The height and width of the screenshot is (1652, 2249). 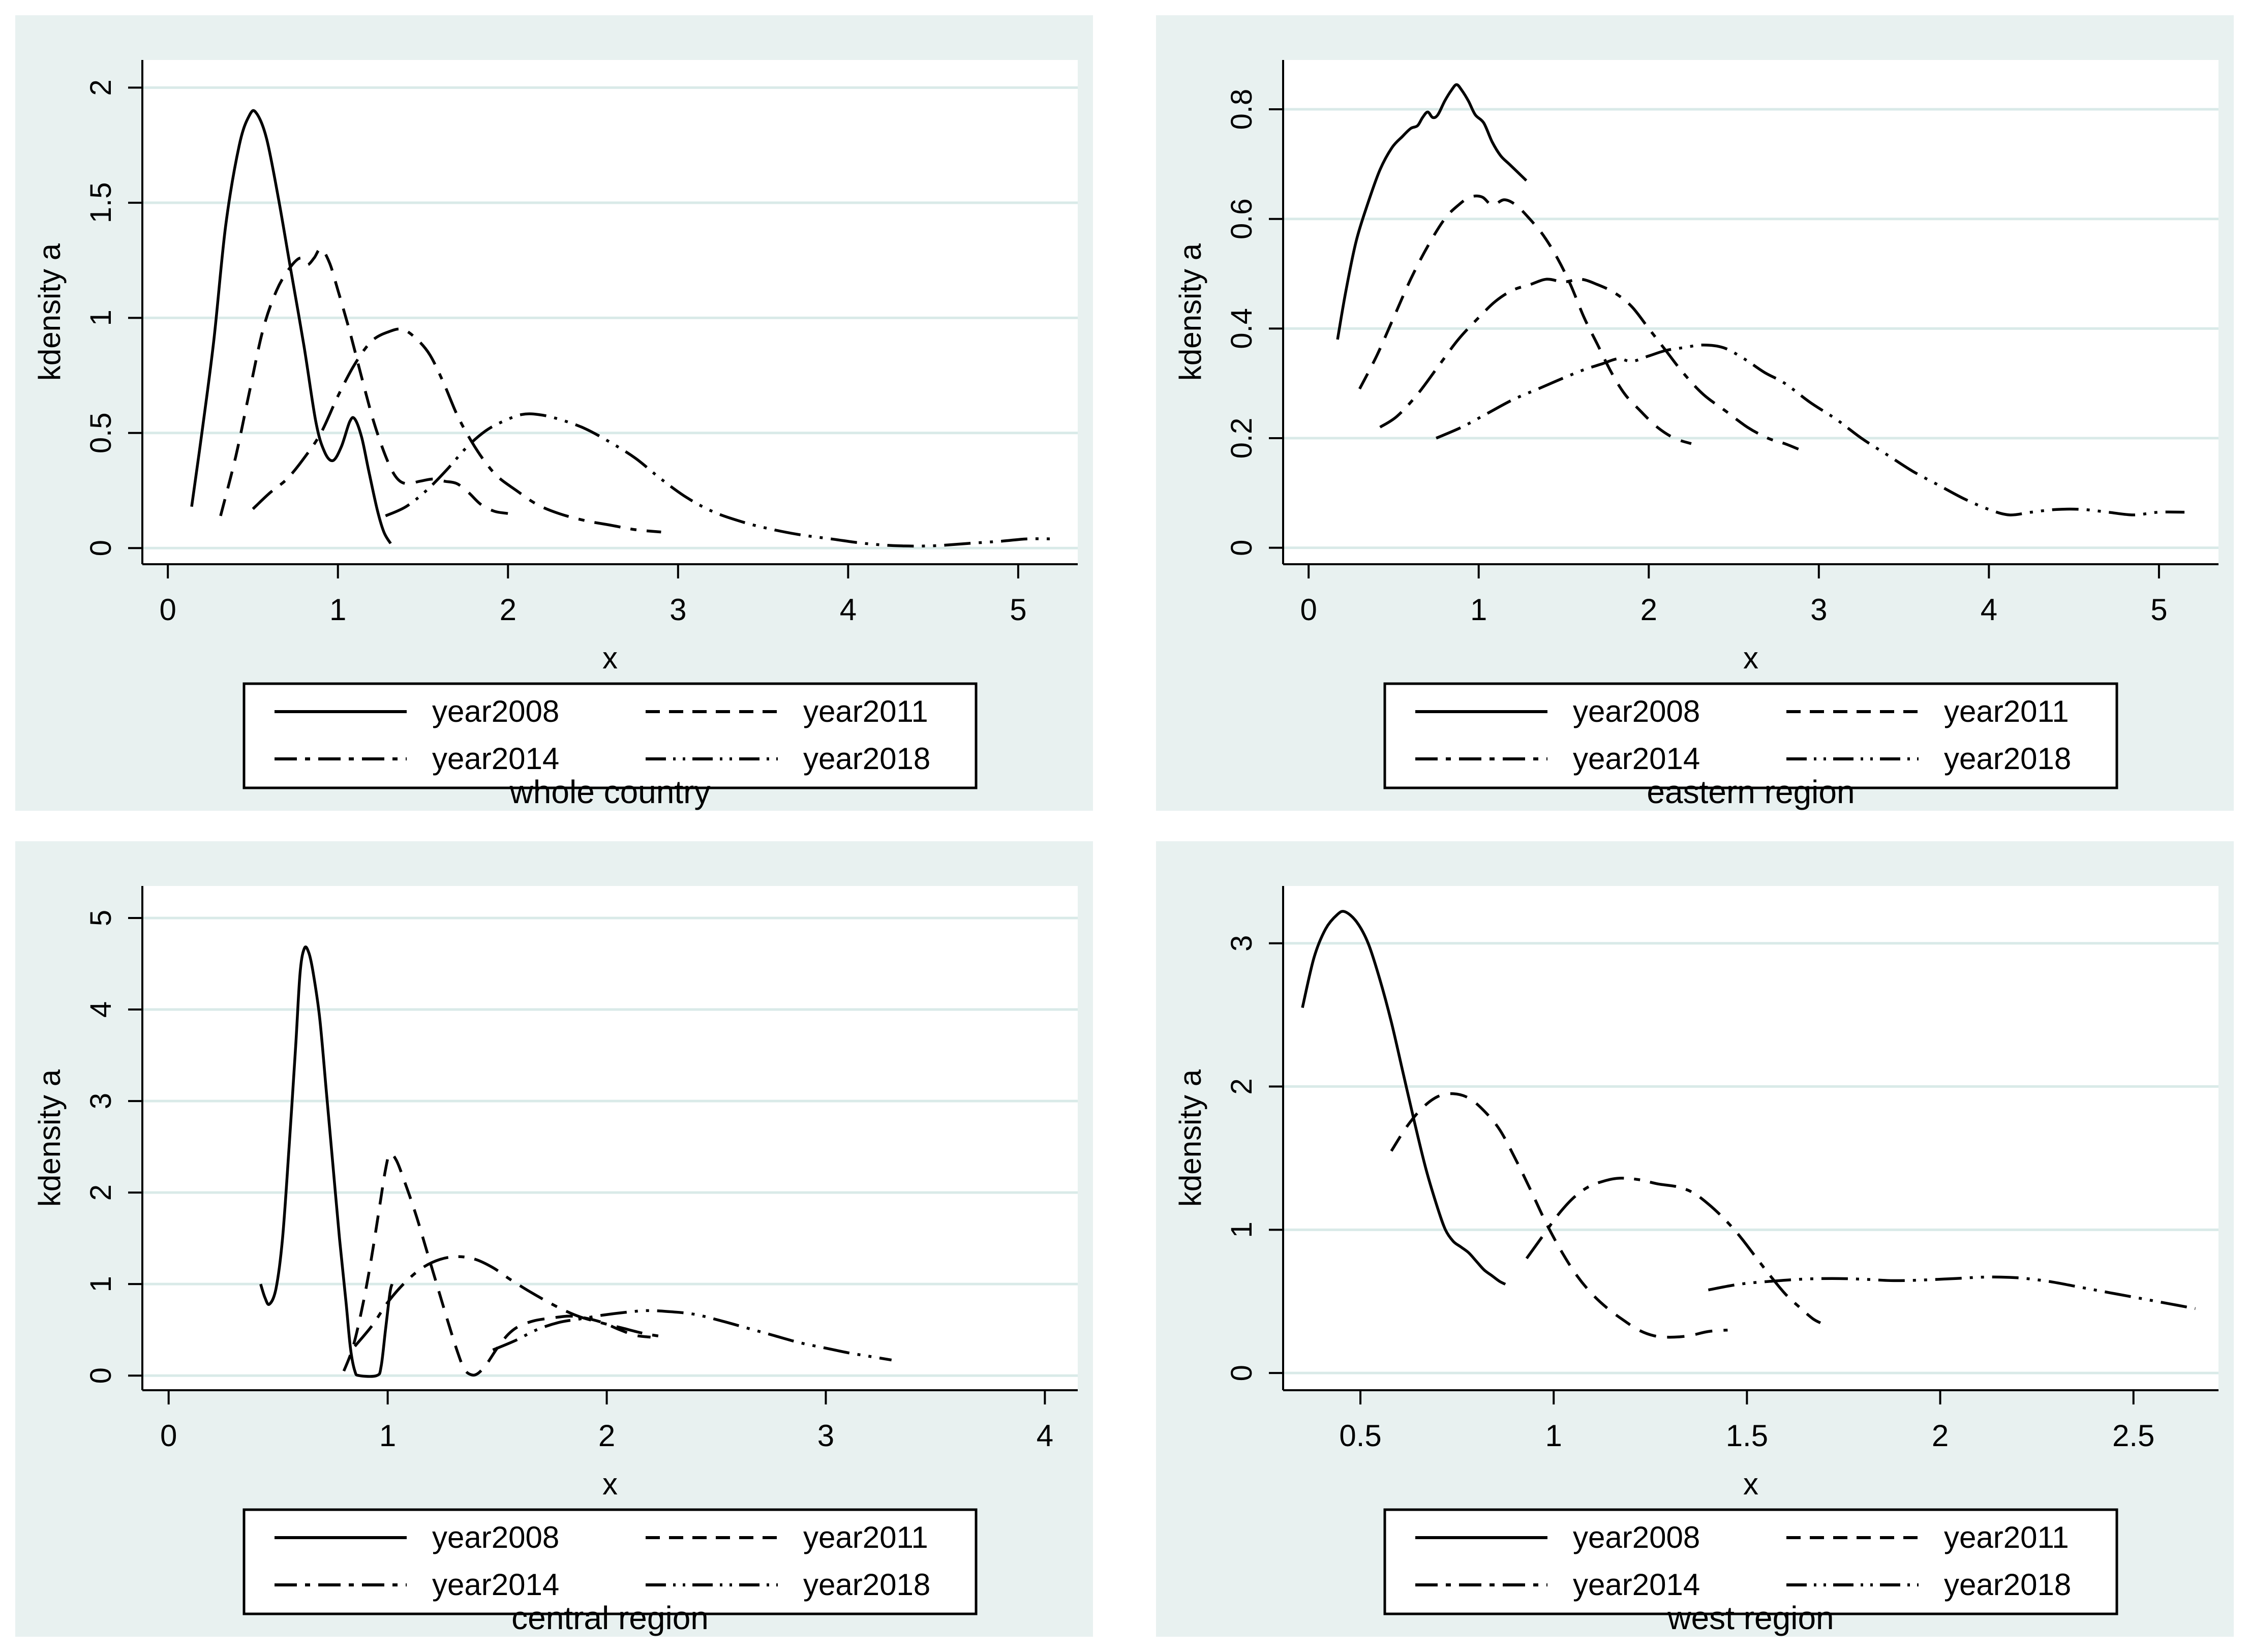 I want to click on y-tick-label: 0.6, so click(x=1241, y=219).